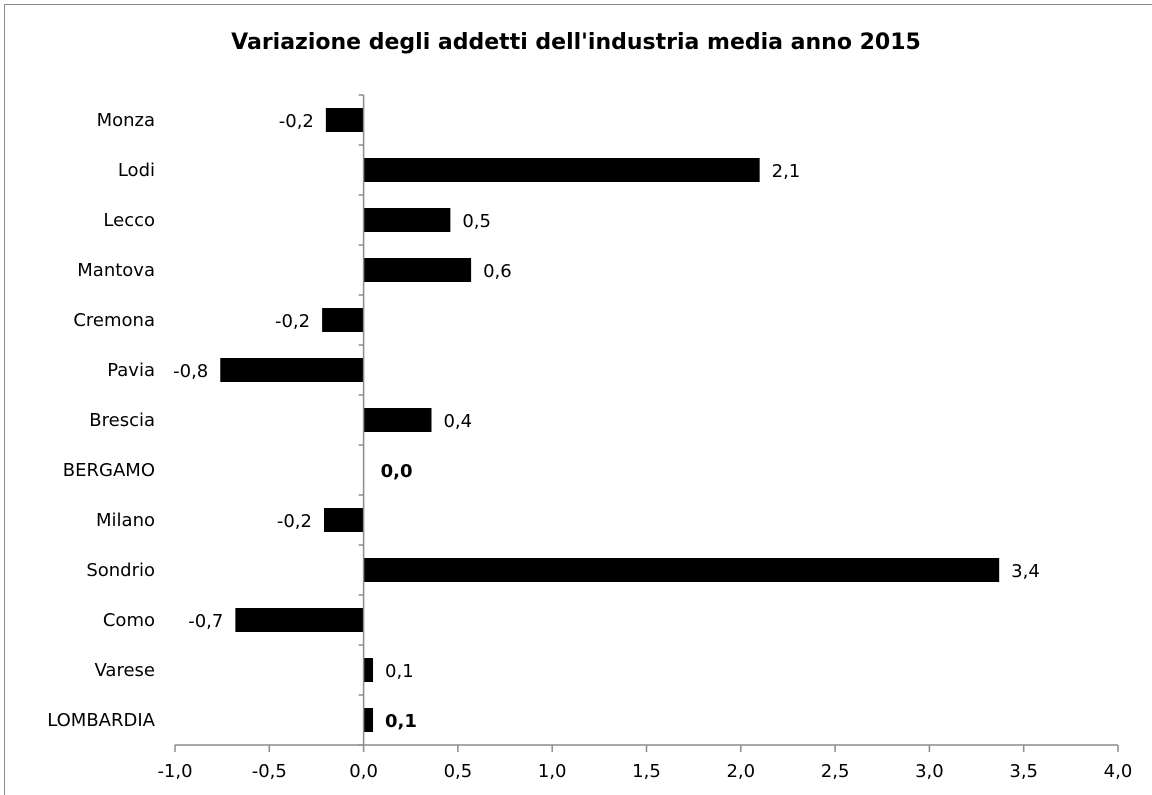 This screenshot has width=1152, height=795. What do you see at coordinates (397, 471) in the screenshot?
I see `data-label: 0,0` at bounding box center [397, 471].